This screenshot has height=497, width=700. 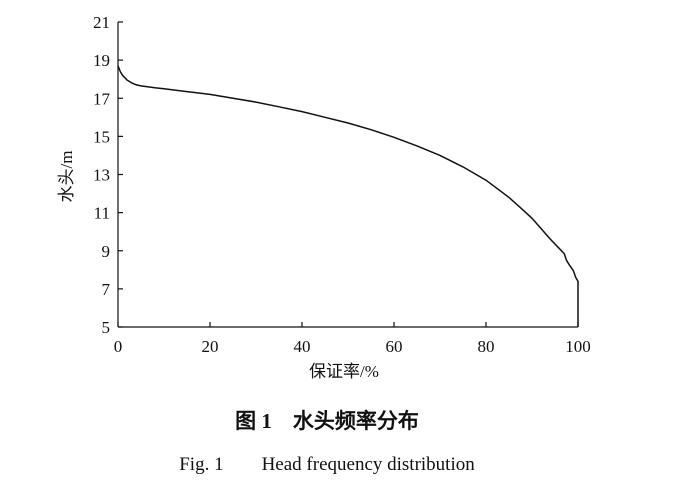 What do you see at coordinates (101, 175) in the screenshot?
I see `y-tick-label: 13` at bounding box center [101, 175].